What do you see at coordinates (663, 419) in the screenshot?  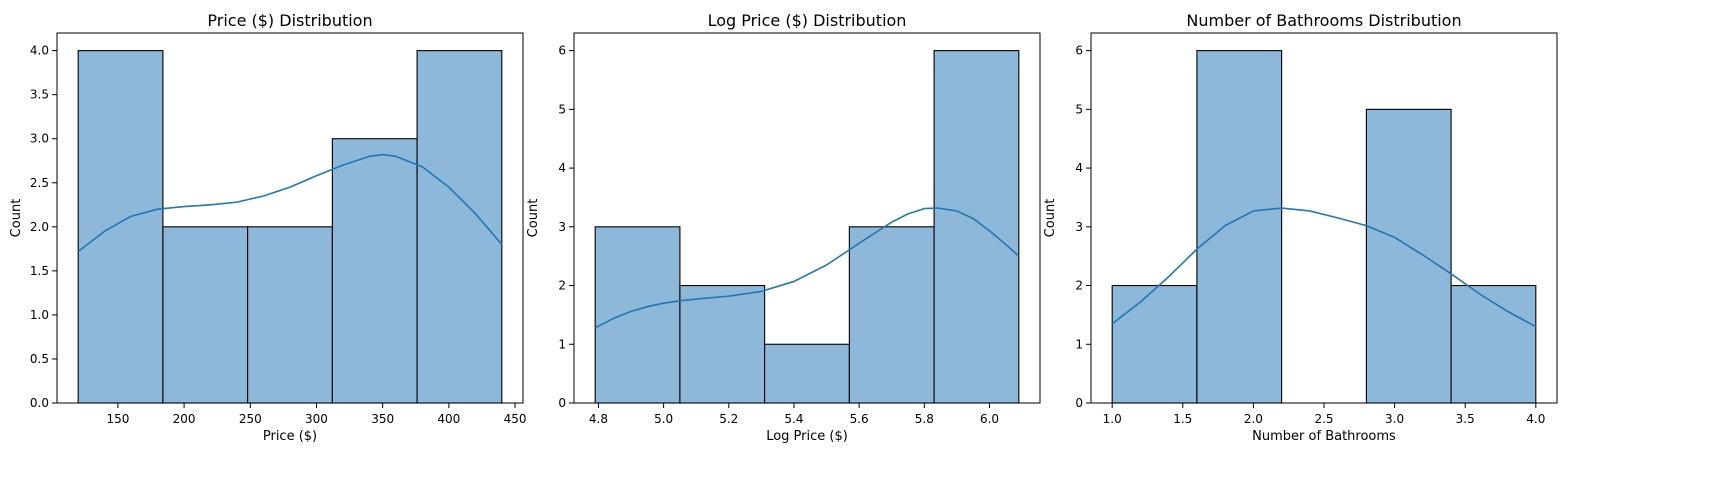 I see `x-tick-label: 5.0` at bounding box center [663, 419].